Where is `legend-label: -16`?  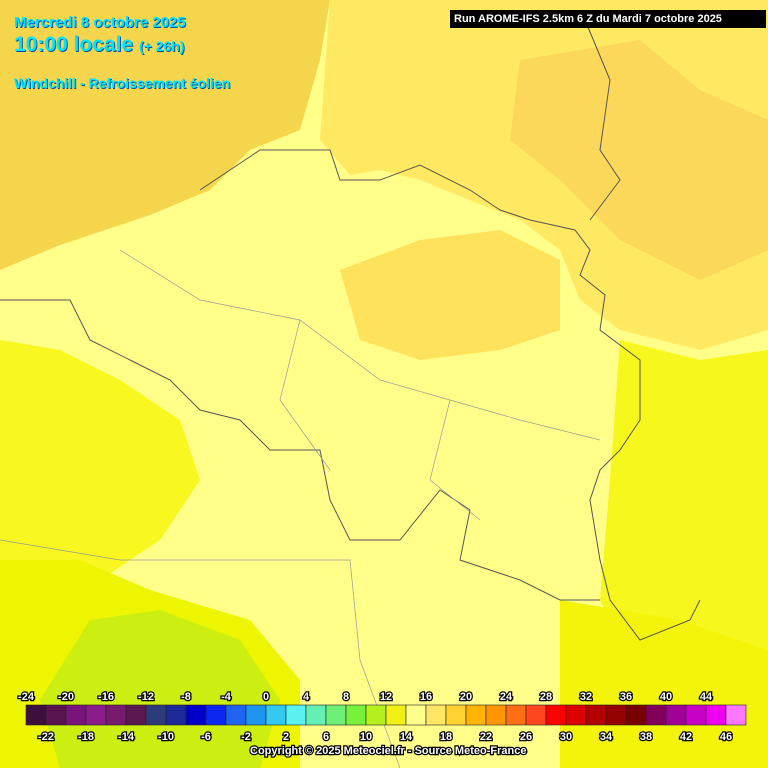 legend-label: -16 is located at coordinates (106, 697).